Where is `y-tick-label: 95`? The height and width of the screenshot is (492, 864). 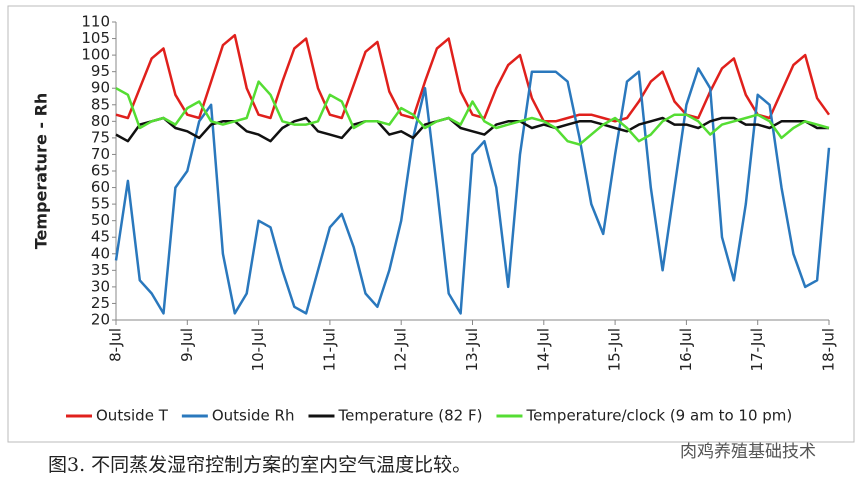
y-tick-label: 95 is located at coordinates (100, 71).